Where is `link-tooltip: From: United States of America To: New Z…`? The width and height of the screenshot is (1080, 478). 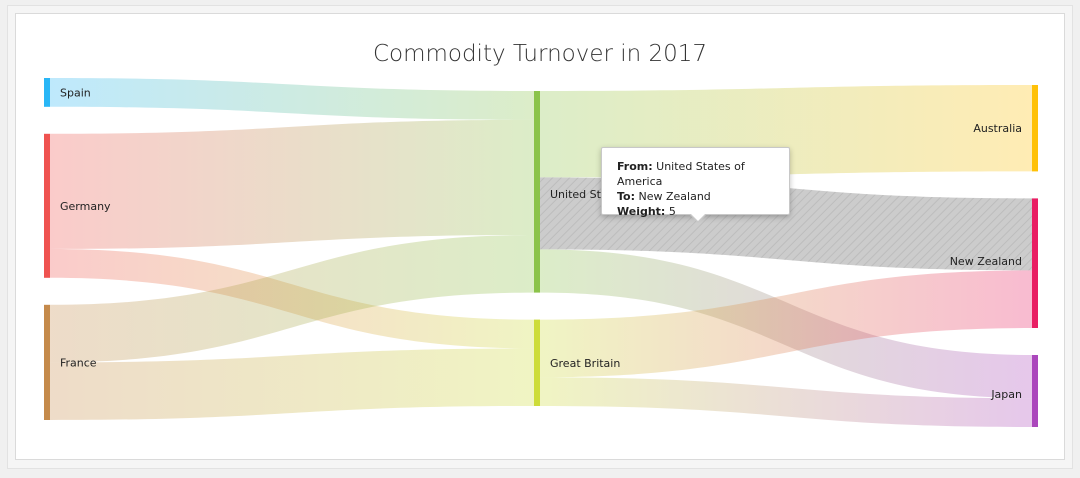
link-tooltip: From: United States of America To: New Z… is located at coordinates (695, 185).